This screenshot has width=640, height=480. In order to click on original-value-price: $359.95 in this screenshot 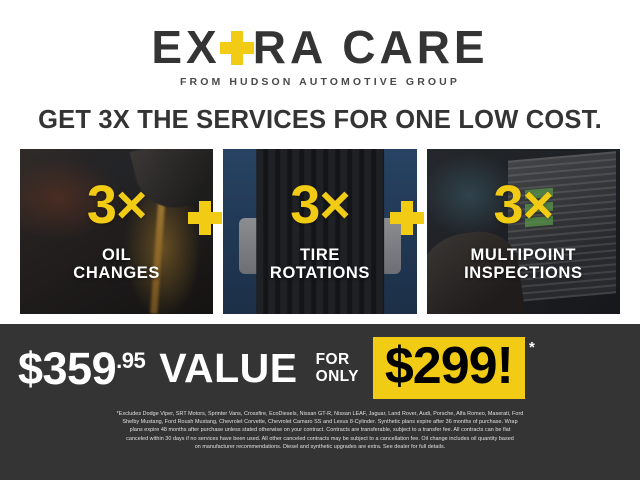, I will do `click(82, 368)`.